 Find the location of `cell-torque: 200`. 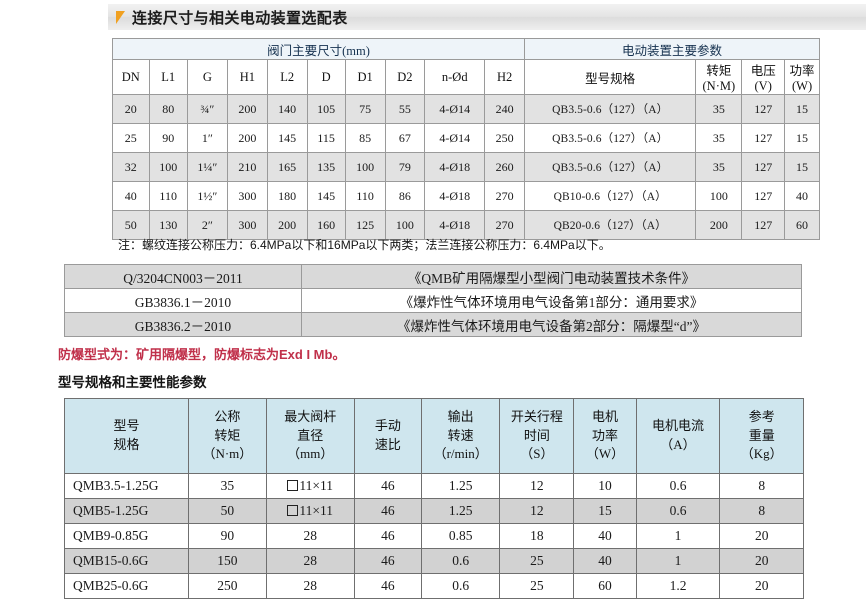

cell-torque: 200 is located at coordinates (719, 225).